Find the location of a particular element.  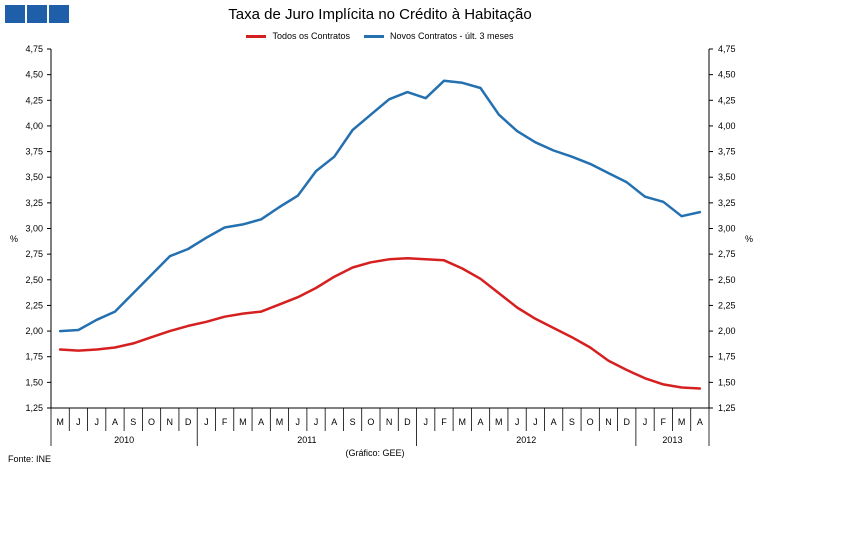

y-tick-label-left: 2,25 is located at coordinates (34, 305).